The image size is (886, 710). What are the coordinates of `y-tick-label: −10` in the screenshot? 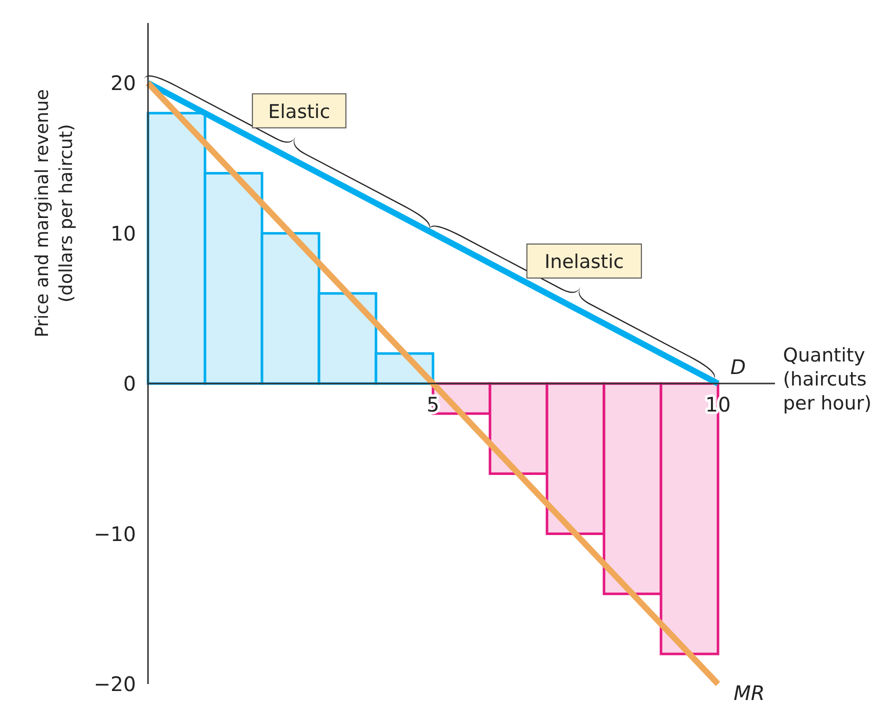 It's located at (115, 534).